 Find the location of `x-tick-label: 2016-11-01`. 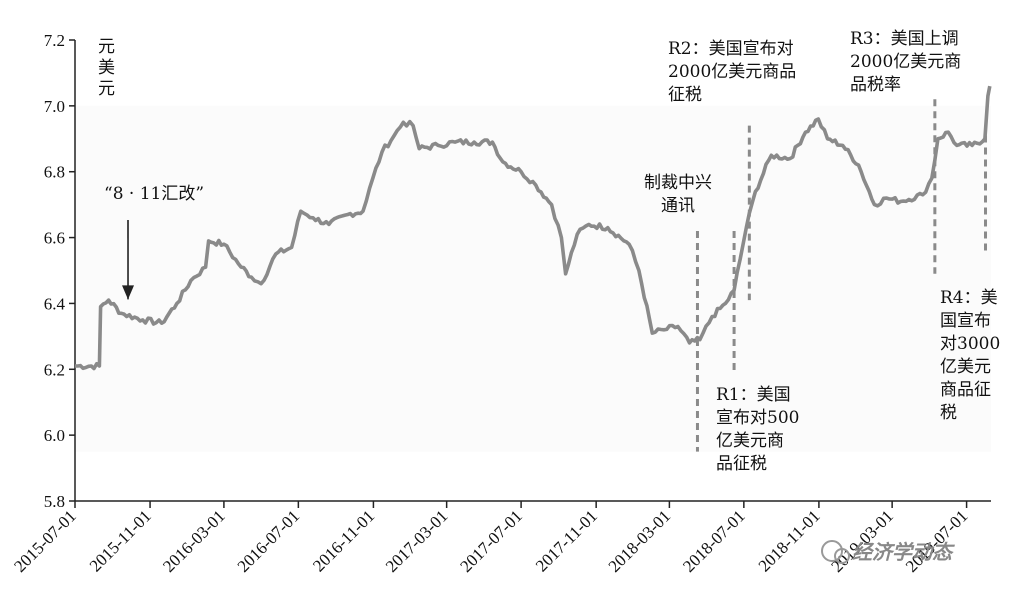

x-tick-label: 2016-11-01 is located at coordinates (343, 540).